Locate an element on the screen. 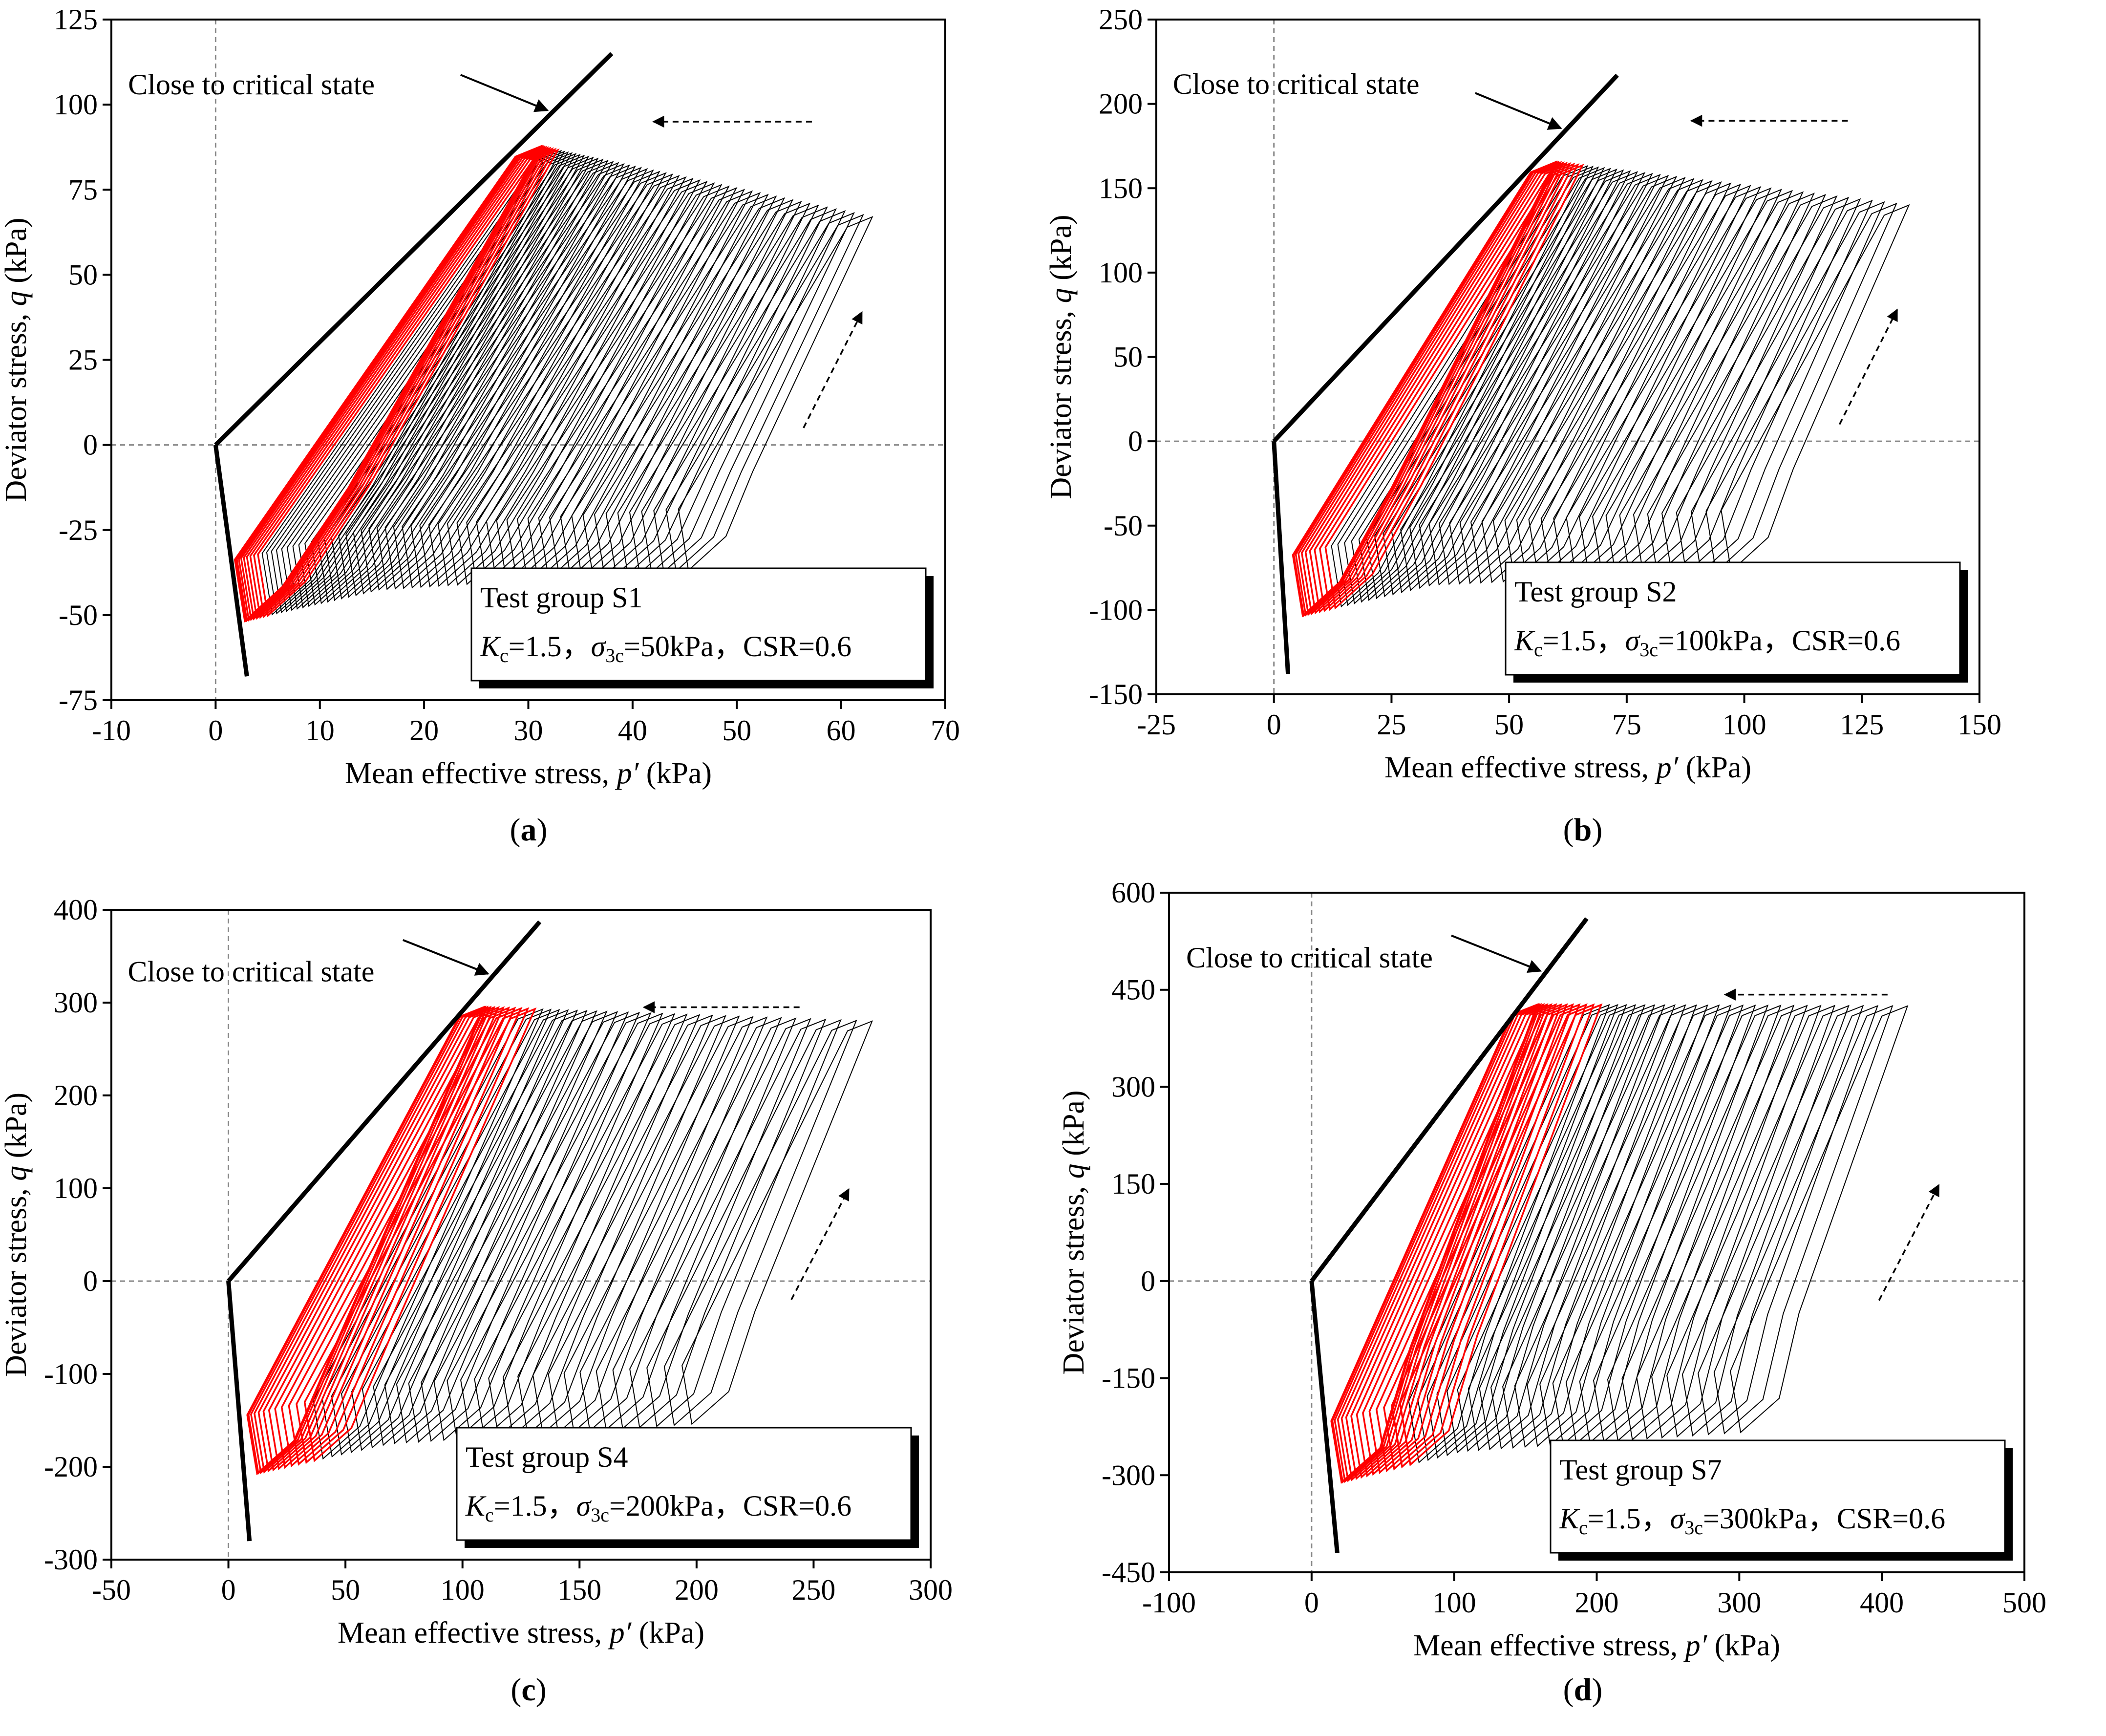  y-tick-label: 100 is located at coordinates (1121, 273).